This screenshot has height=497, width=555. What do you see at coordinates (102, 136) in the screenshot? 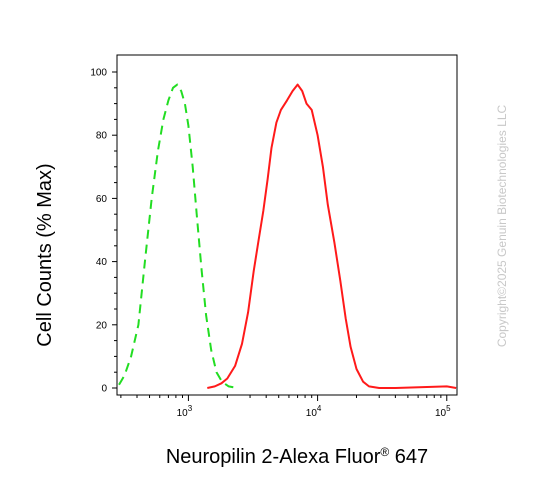
I see `y-tick-label: 80` at bounding box center [102, 136].